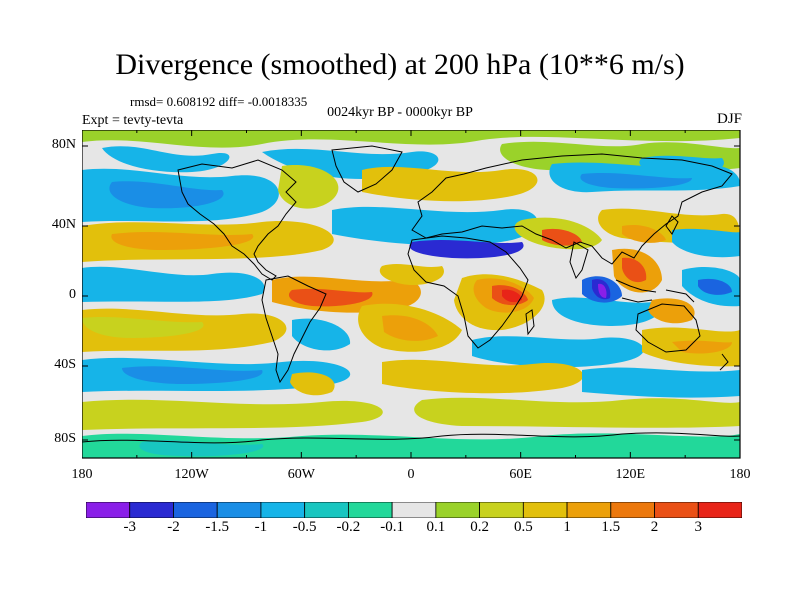 This screenshot has height=600, width=800. What do you see at coordinates (729, 119) in the screenshot?
I see `season-label: DJF` at bounding box center [729, 119].